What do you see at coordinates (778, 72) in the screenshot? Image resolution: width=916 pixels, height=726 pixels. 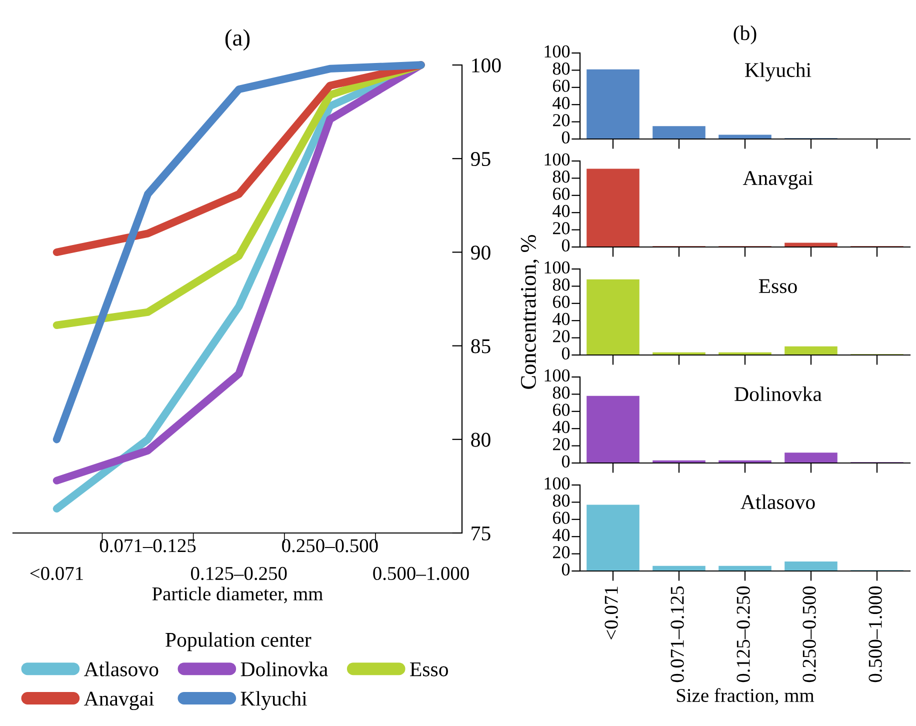 I see `chart-title: Klyuchi` at bounding box center [778, 72].